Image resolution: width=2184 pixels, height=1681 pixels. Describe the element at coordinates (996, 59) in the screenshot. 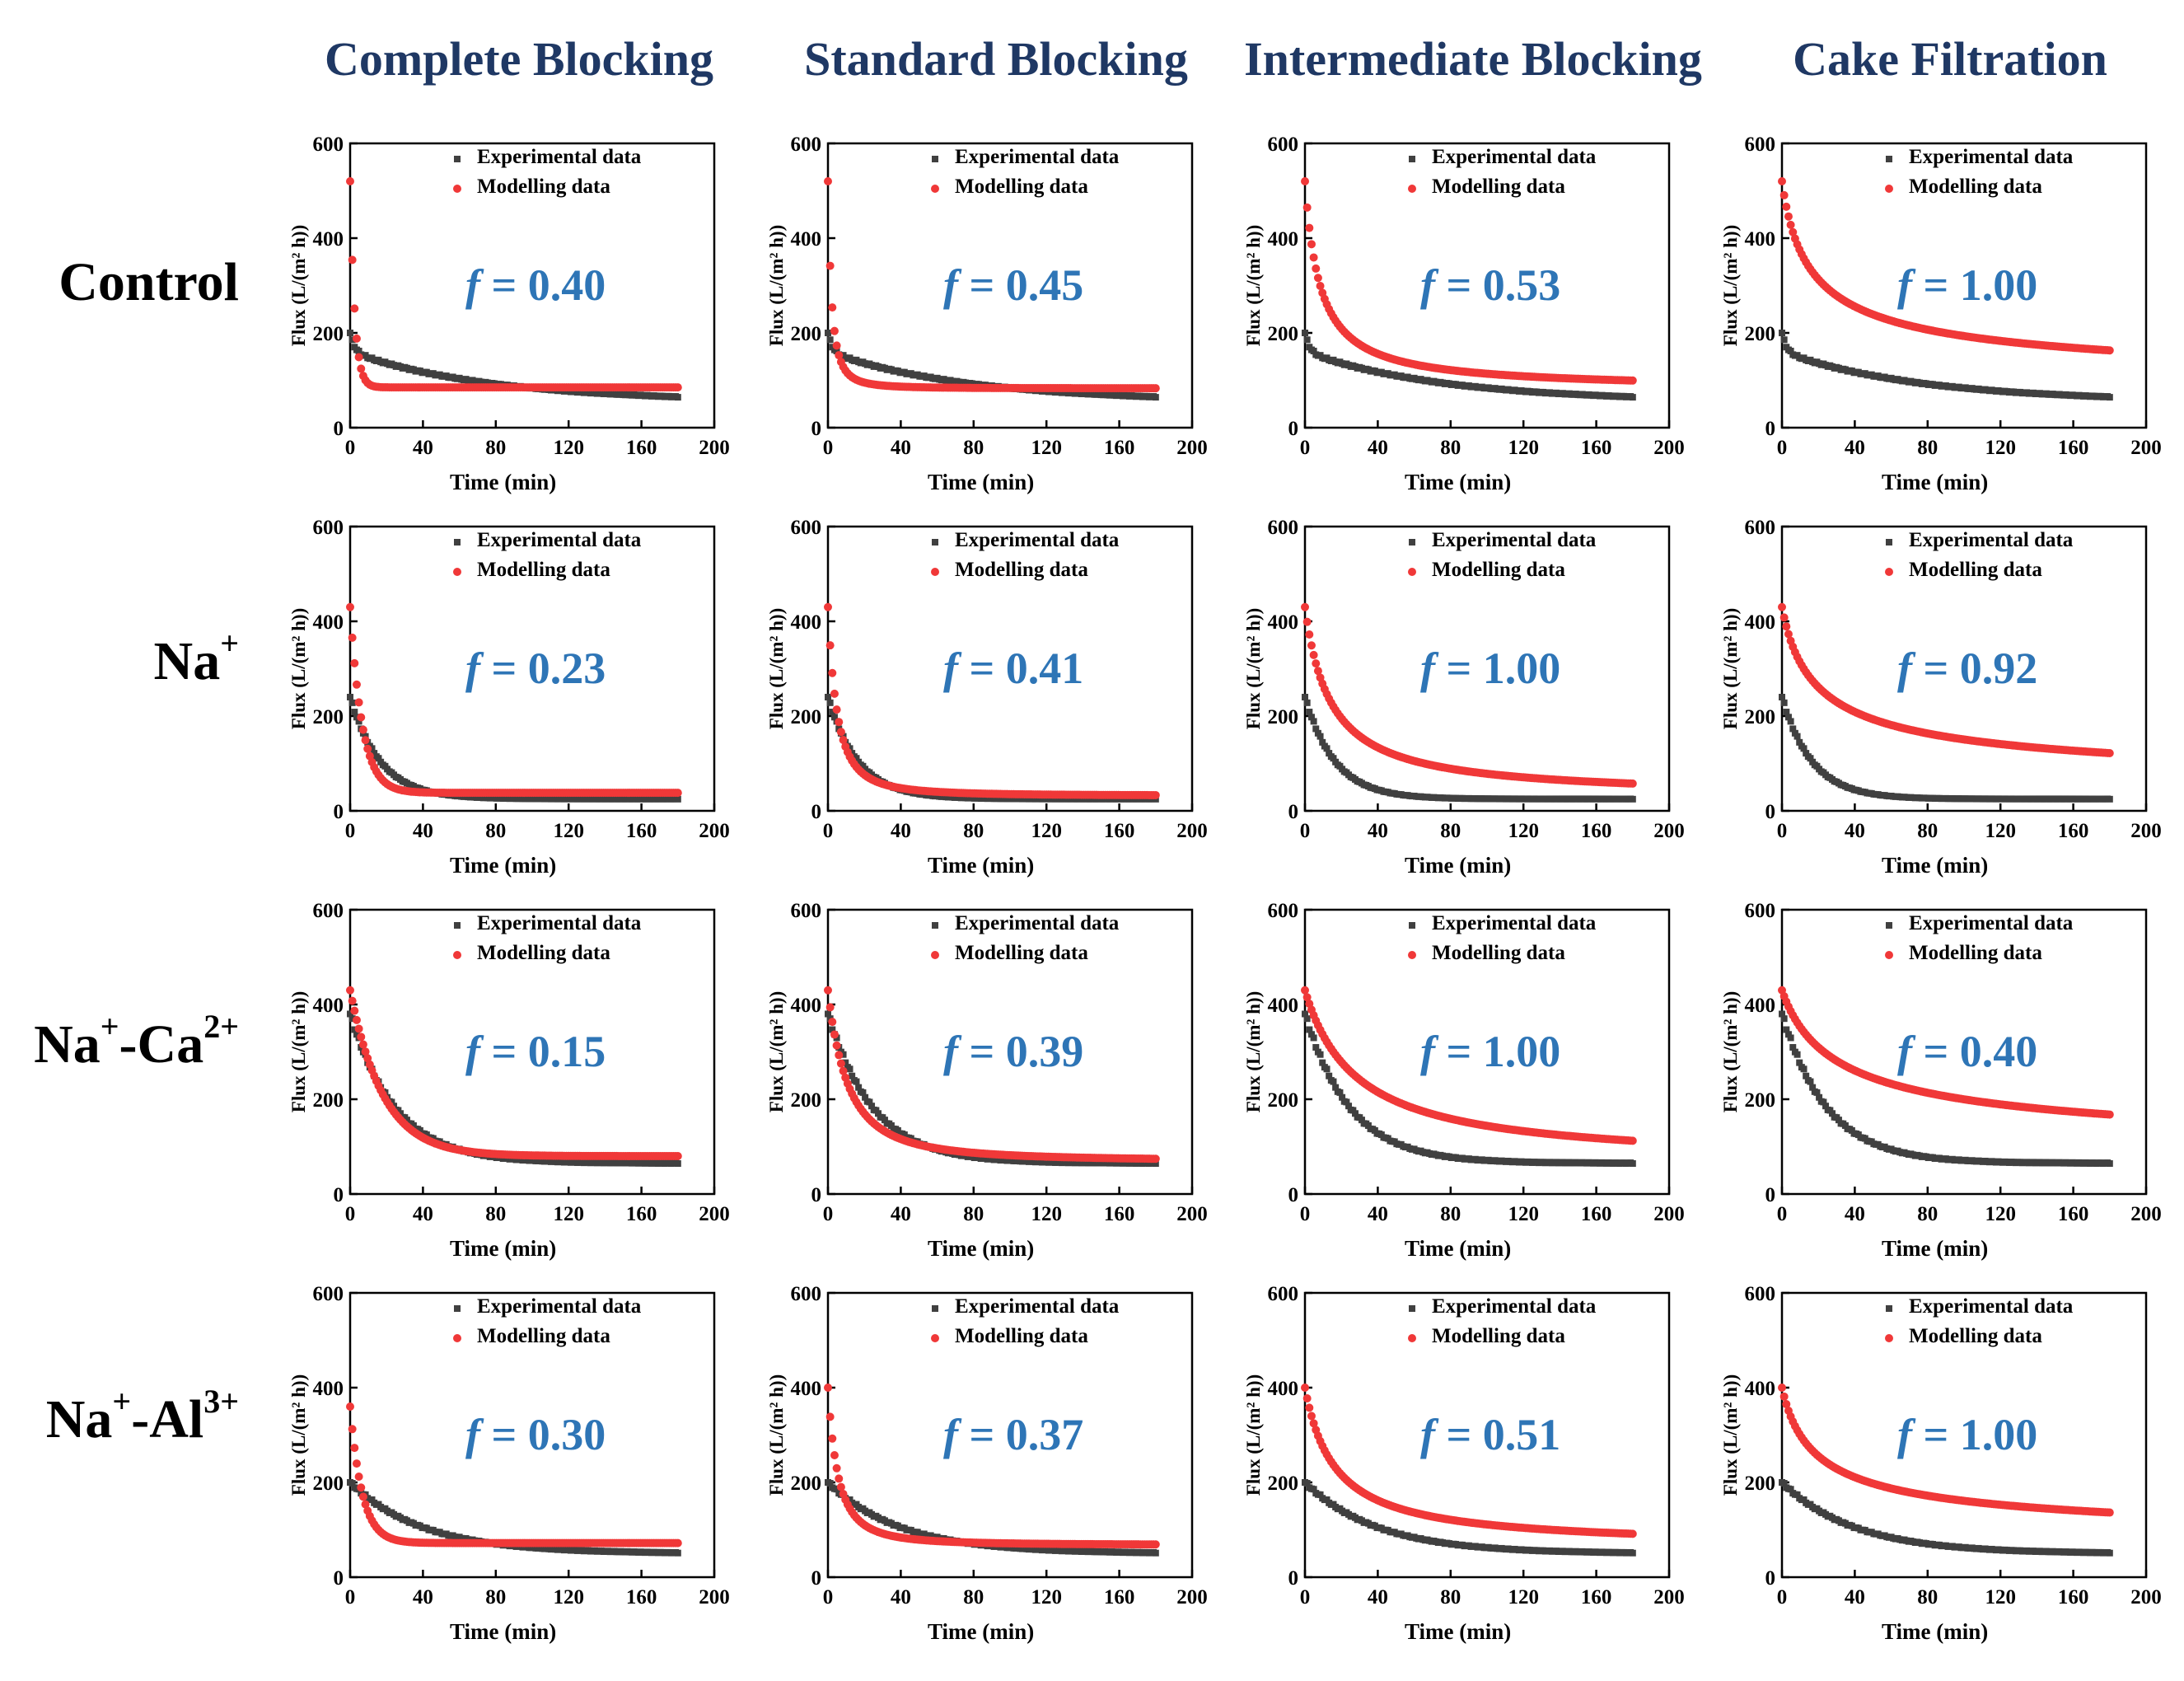

I see `column-title-standard-blocking: Standard Blocking` at that location.